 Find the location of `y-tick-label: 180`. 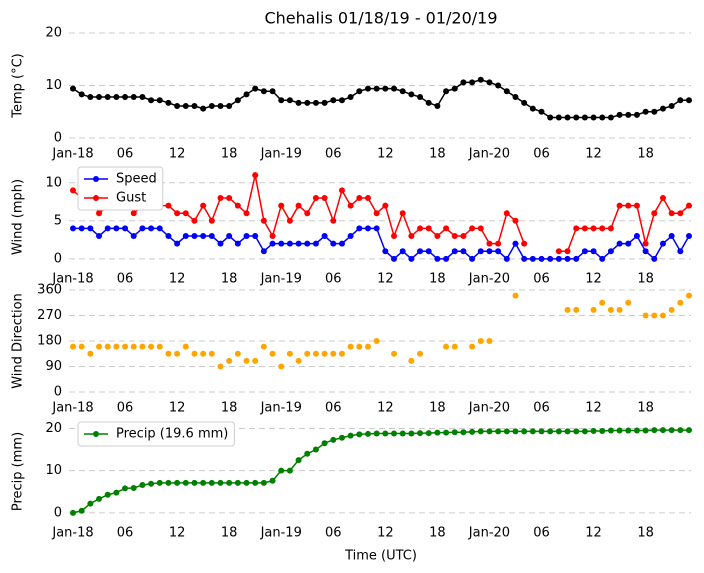

y-tick-label: 180 is located at coordinates (49, 341).